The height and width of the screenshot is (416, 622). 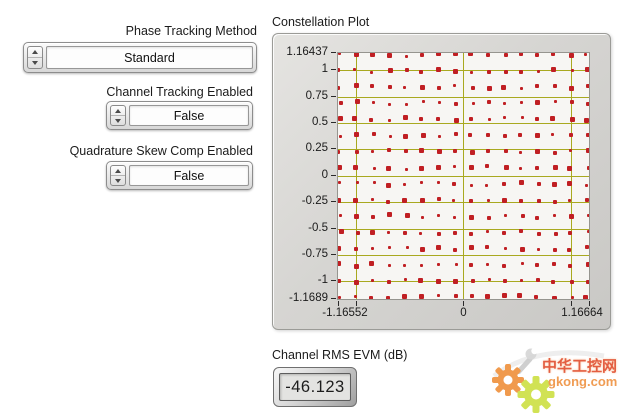 What do you see at coordinates (314, 201) in the screenshot?
I see `y-axis-tick-label: -0.25` at bounding box center [314, 201].